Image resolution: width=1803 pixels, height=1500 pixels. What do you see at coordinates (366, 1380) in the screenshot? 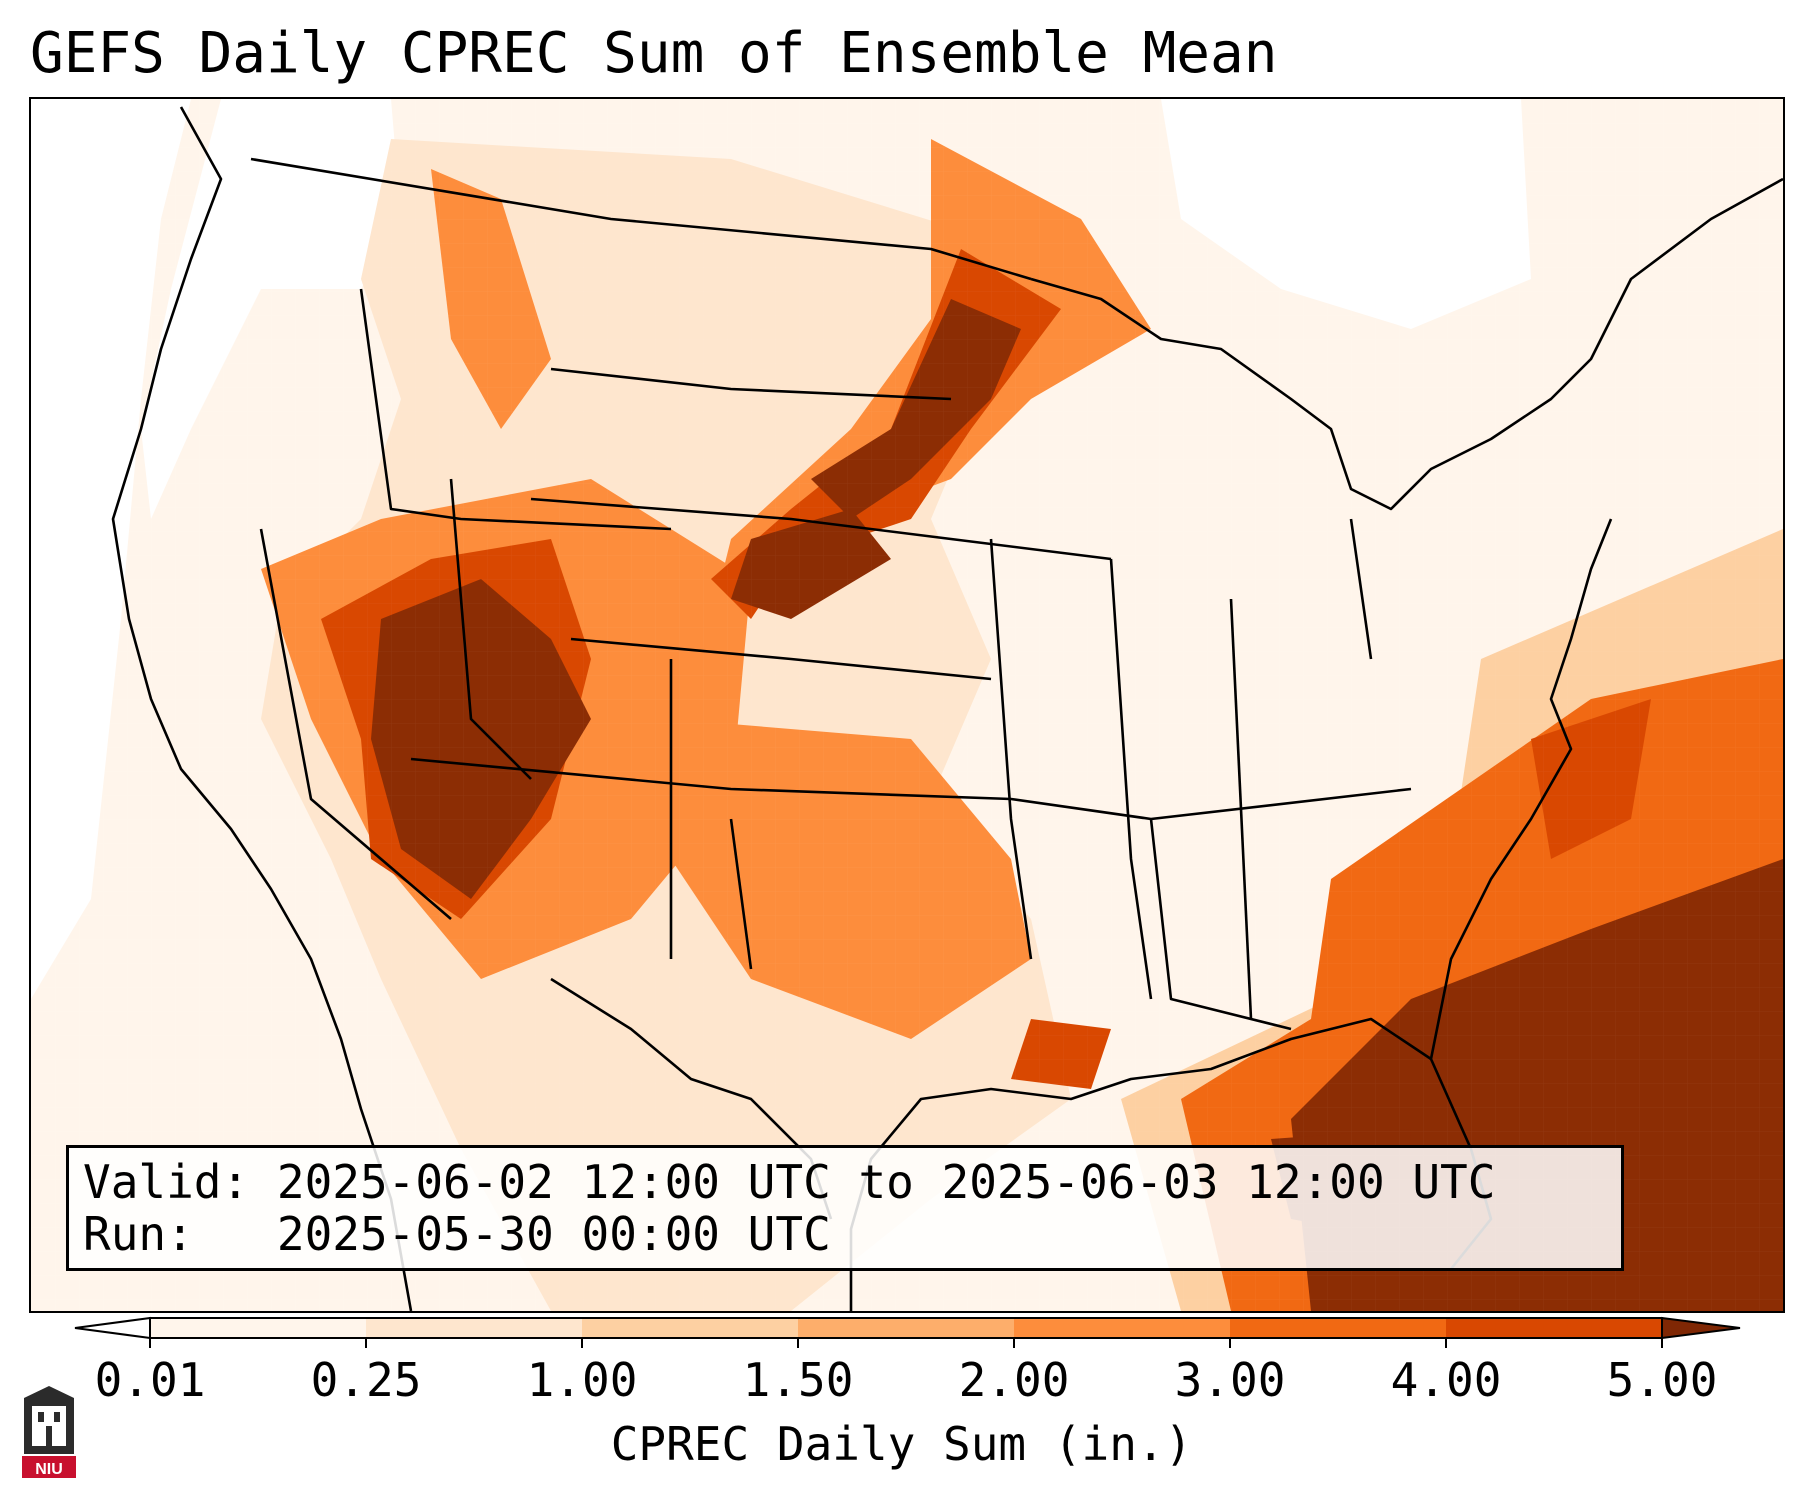
I see `colorbar-tick-label: 0.25` at bounding box center [366, 1380].